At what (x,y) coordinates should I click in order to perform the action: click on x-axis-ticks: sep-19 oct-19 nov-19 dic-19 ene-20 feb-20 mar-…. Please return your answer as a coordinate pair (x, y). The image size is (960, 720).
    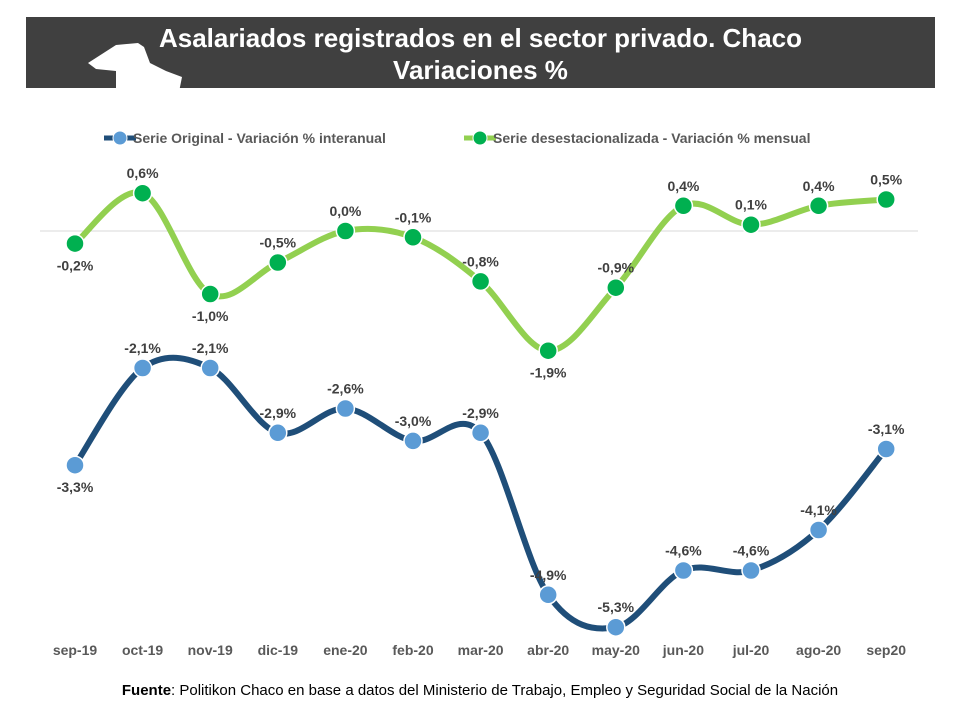
    Looking at the image, I should click on (479, 650).